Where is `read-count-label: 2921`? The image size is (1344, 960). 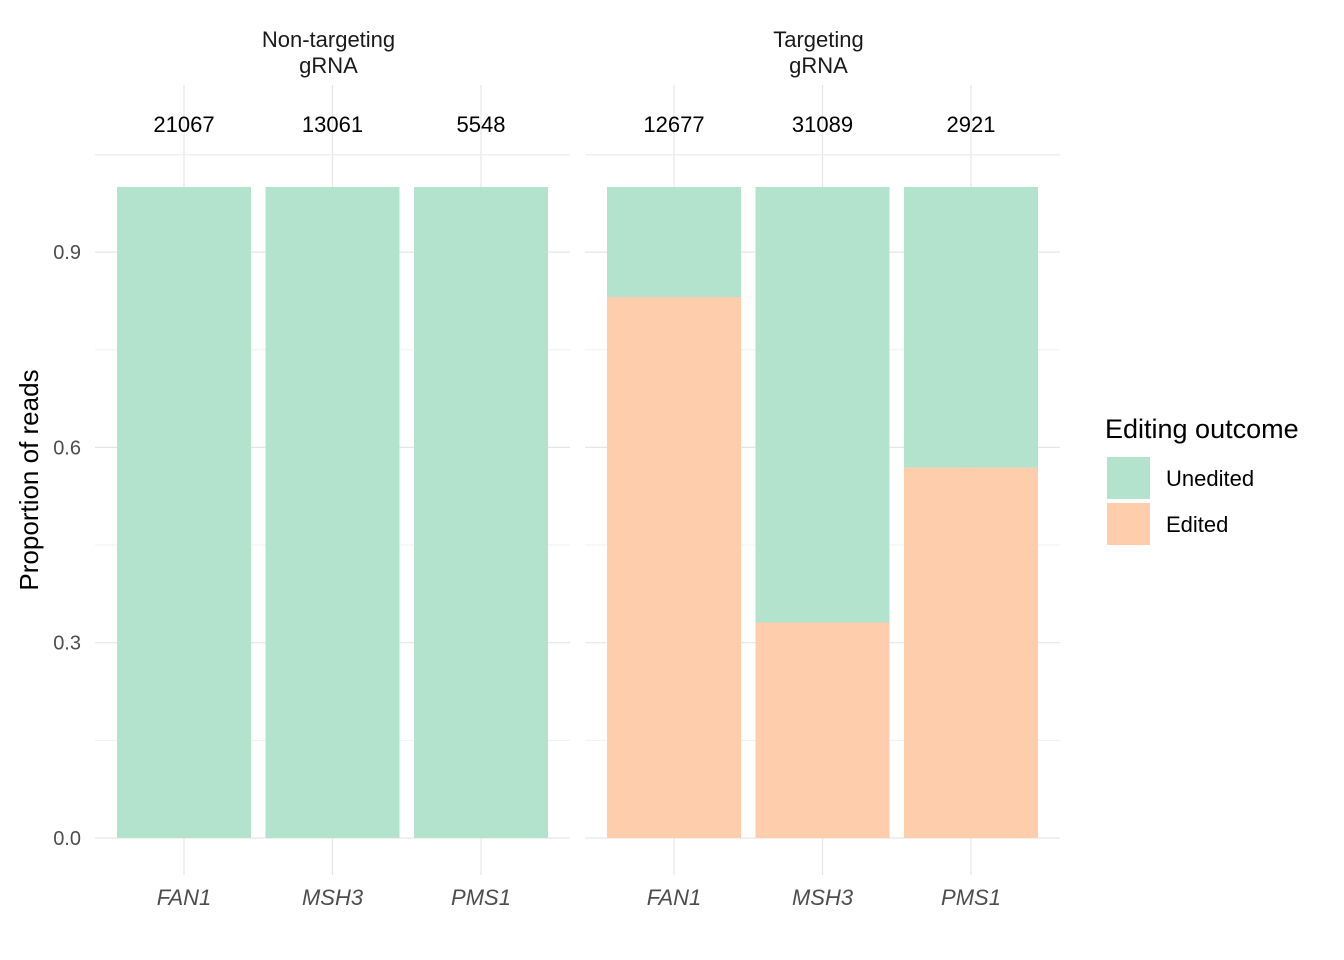 read-count-label: 2921 is located at coordinates (971, 124).